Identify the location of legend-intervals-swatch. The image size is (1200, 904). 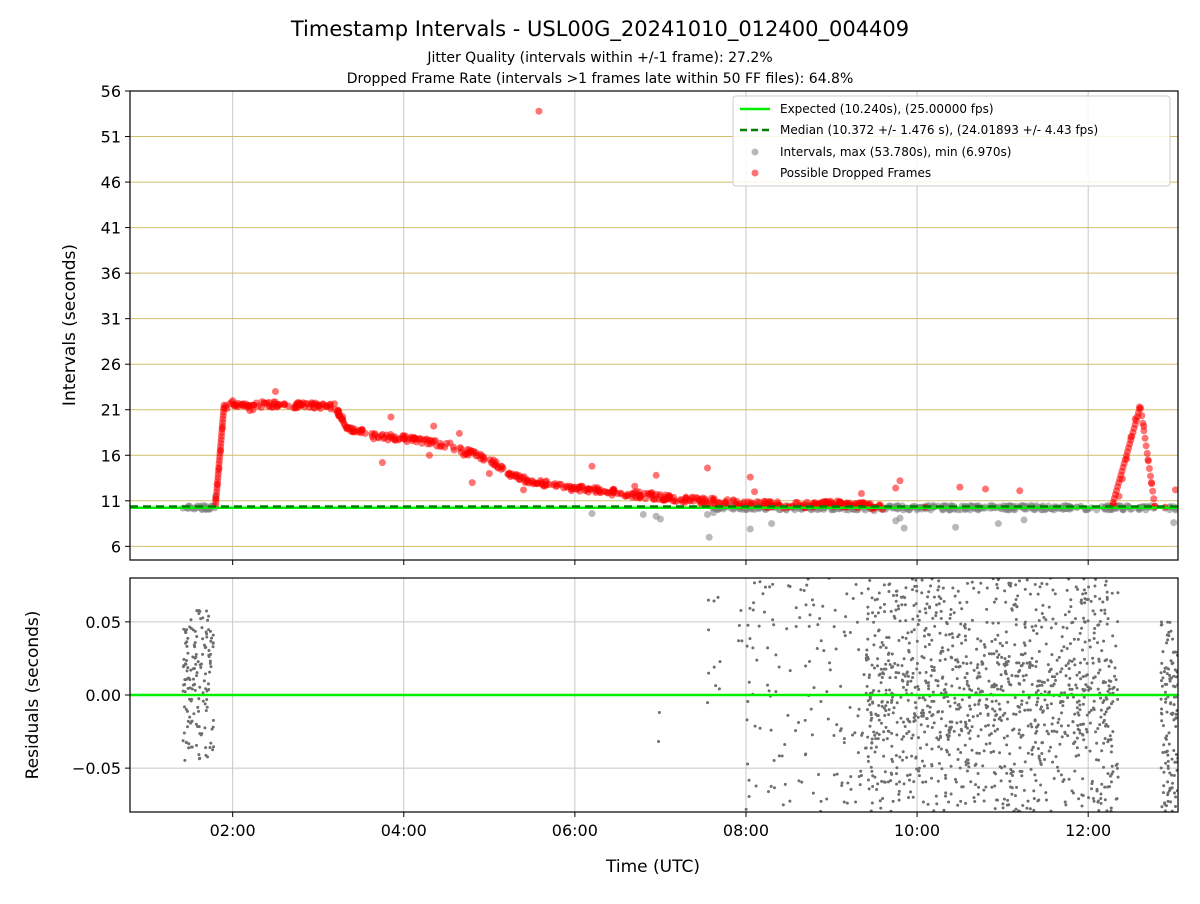
(755, 152).